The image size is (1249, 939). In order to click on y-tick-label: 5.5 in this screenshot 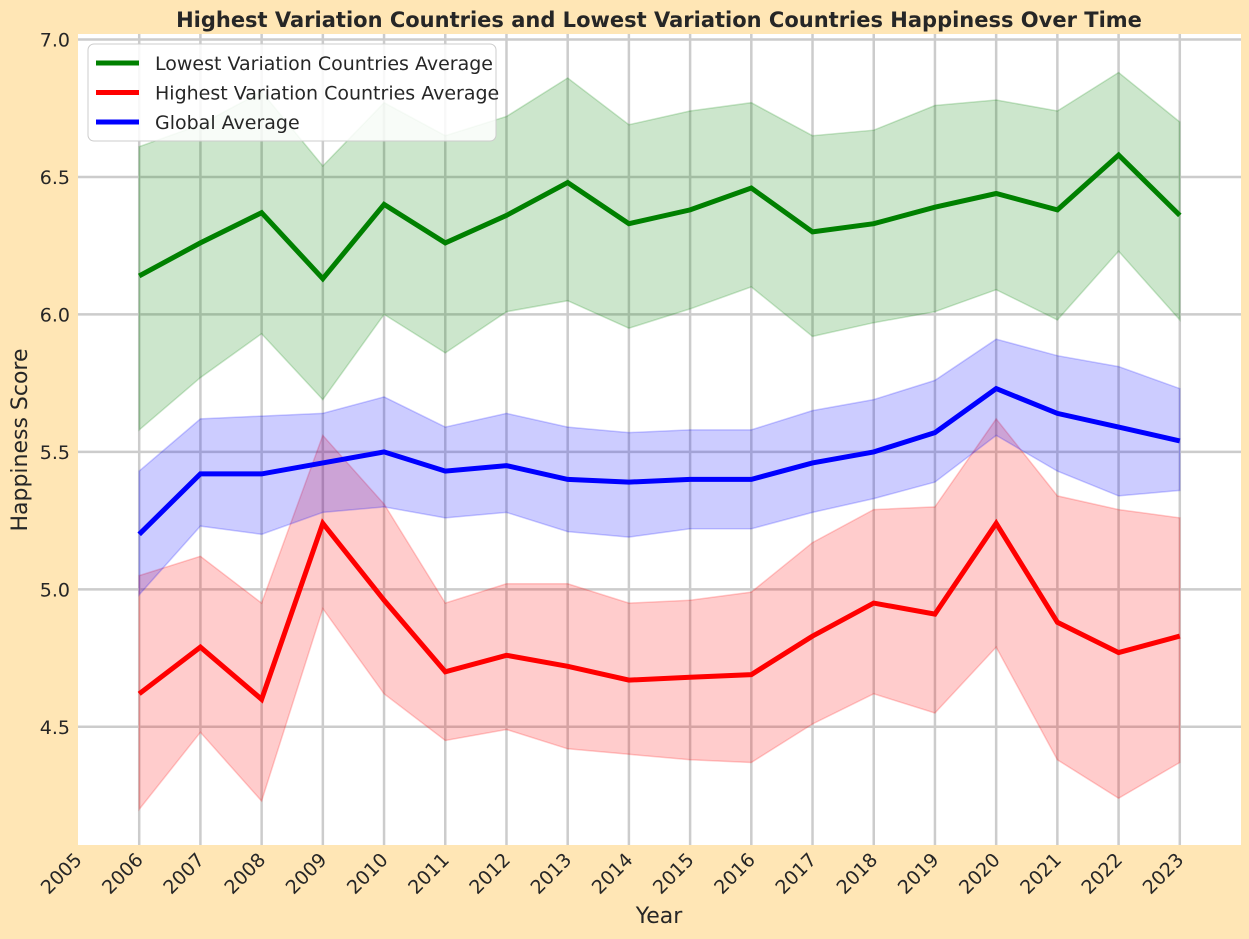, I will do `click(55, 453)`.